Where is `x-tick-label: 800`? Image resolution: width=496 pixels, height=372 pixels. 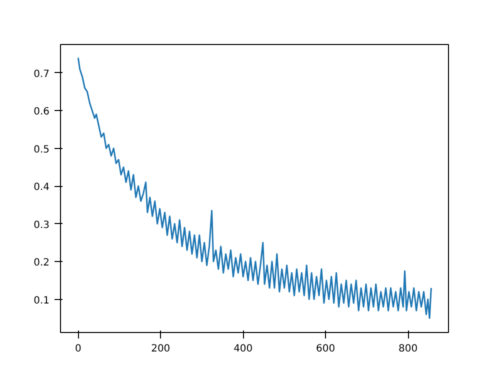 x-tick-label: 800 is located at coordinates (408, 349).